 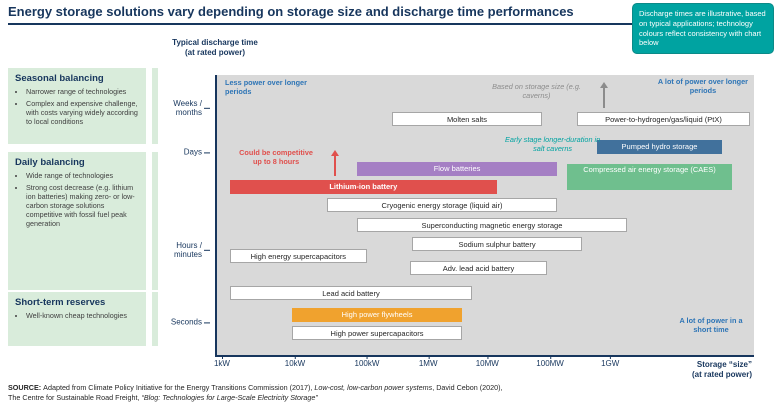 I want to click on x-tick-100mw: 100MW, so click(x=550, y=361).